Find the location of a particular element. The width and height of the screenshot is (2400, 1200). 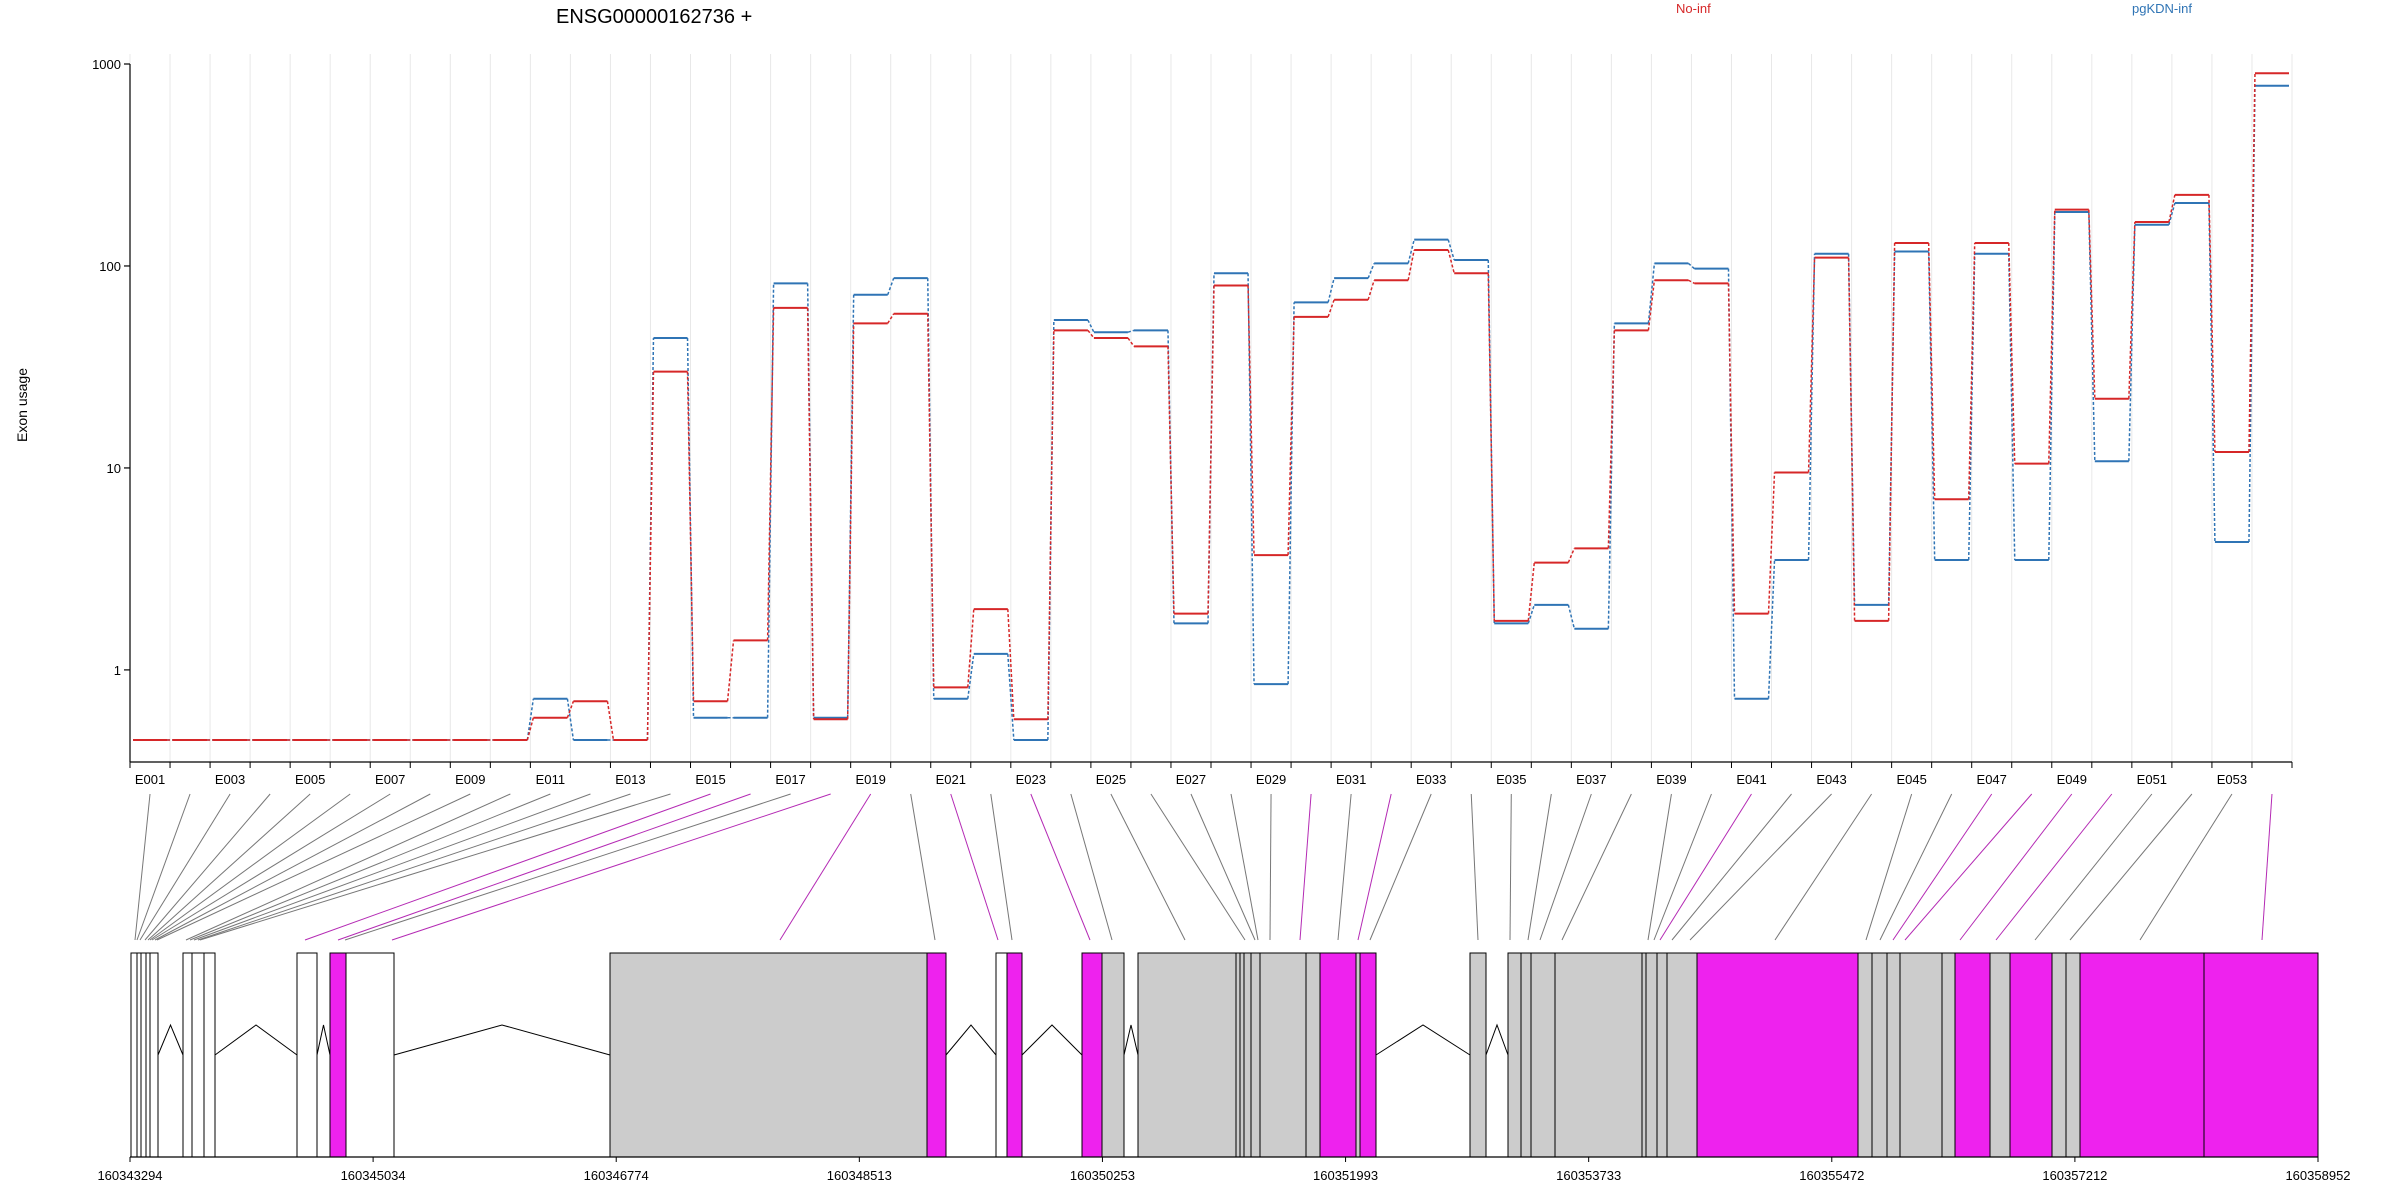

x-tick-label: E001 is located at coordinates (150, 779).